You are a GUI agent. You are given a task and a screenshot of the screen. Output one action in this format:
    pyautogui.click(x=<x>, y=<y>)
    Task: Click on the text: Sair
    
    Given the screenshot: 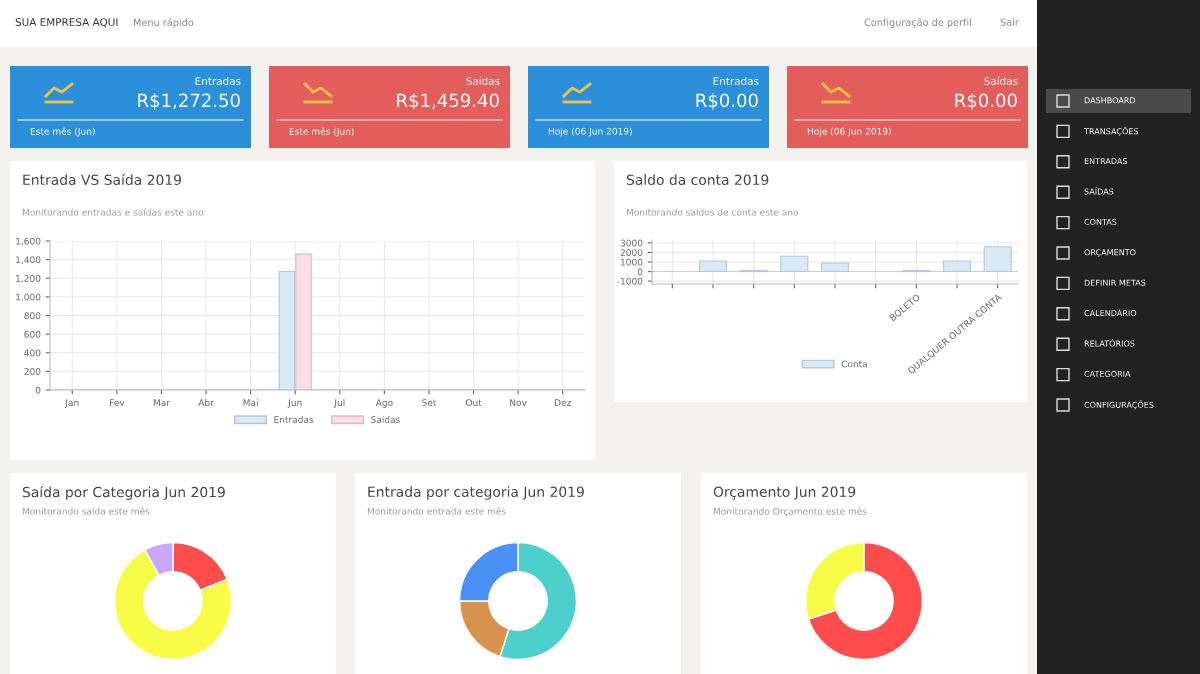 What is the action you would take?
    pyautogui.click(x=1009, y=22)
    